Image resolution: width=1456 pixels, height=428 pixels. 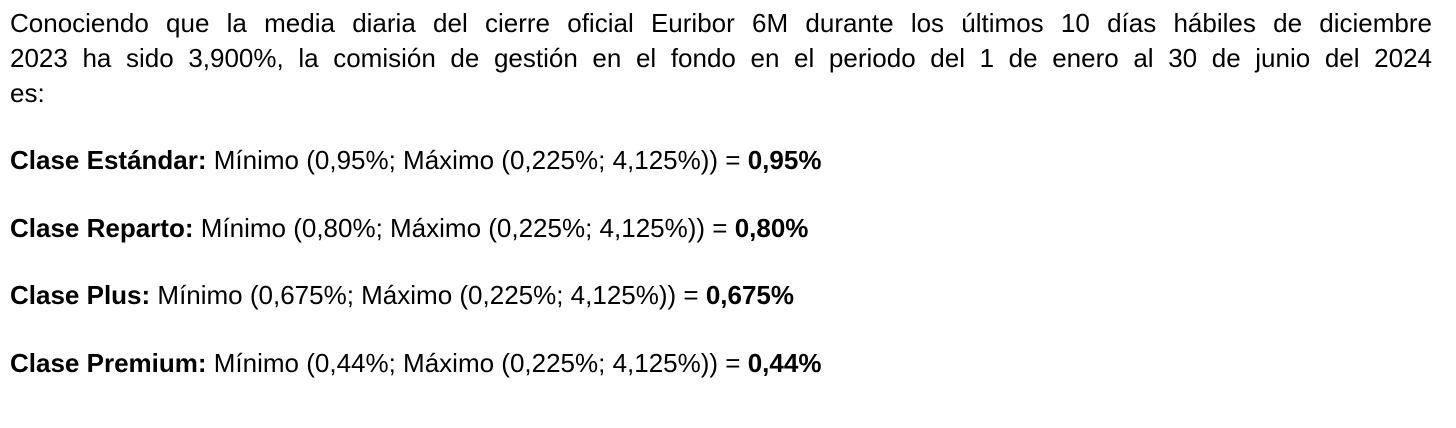 What do you see at coordinates (108, 160) in the screenshot?
I see `clase-label: Clase Estándar:` at bounding box center [108, 160].